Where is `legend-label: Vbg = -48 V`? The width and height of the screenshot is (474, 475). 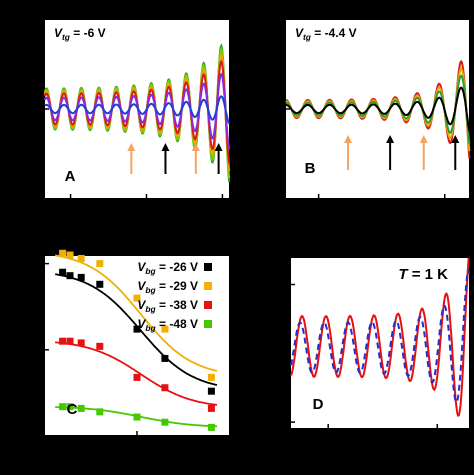 legend-label: Vbg = -48 V is located at coordinates (167, 325).